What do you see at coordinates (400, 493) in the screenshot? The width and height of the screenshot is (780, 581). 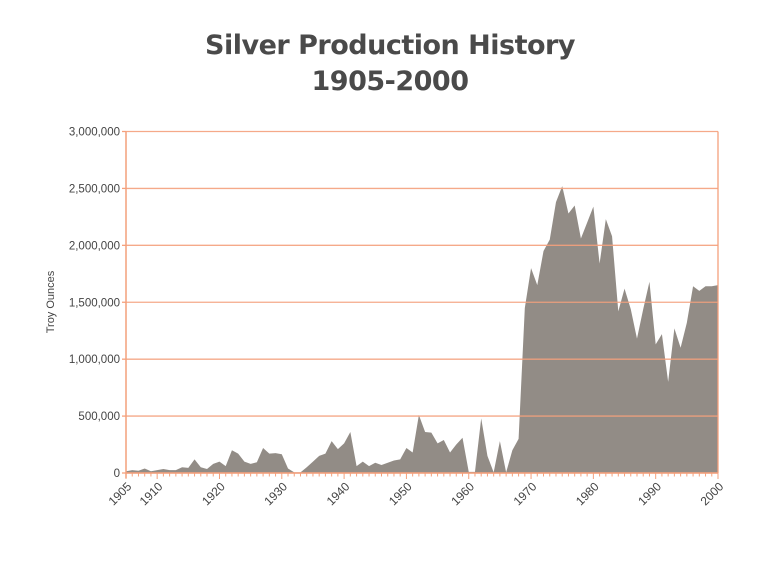 I see `x-tick-label: 1950` at bounding box center [400, 493].